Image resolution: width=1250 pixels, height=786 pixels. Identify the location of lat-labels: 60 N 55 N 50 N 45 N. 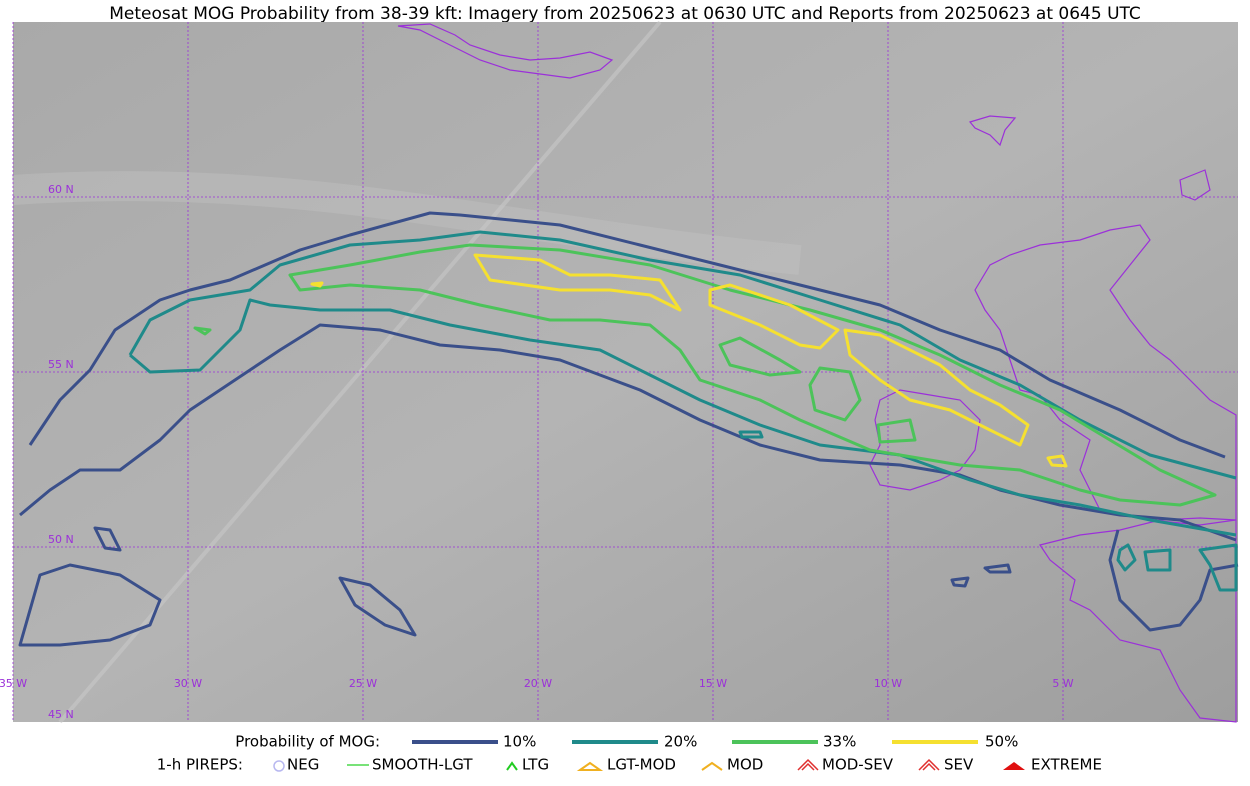
(61, 452).